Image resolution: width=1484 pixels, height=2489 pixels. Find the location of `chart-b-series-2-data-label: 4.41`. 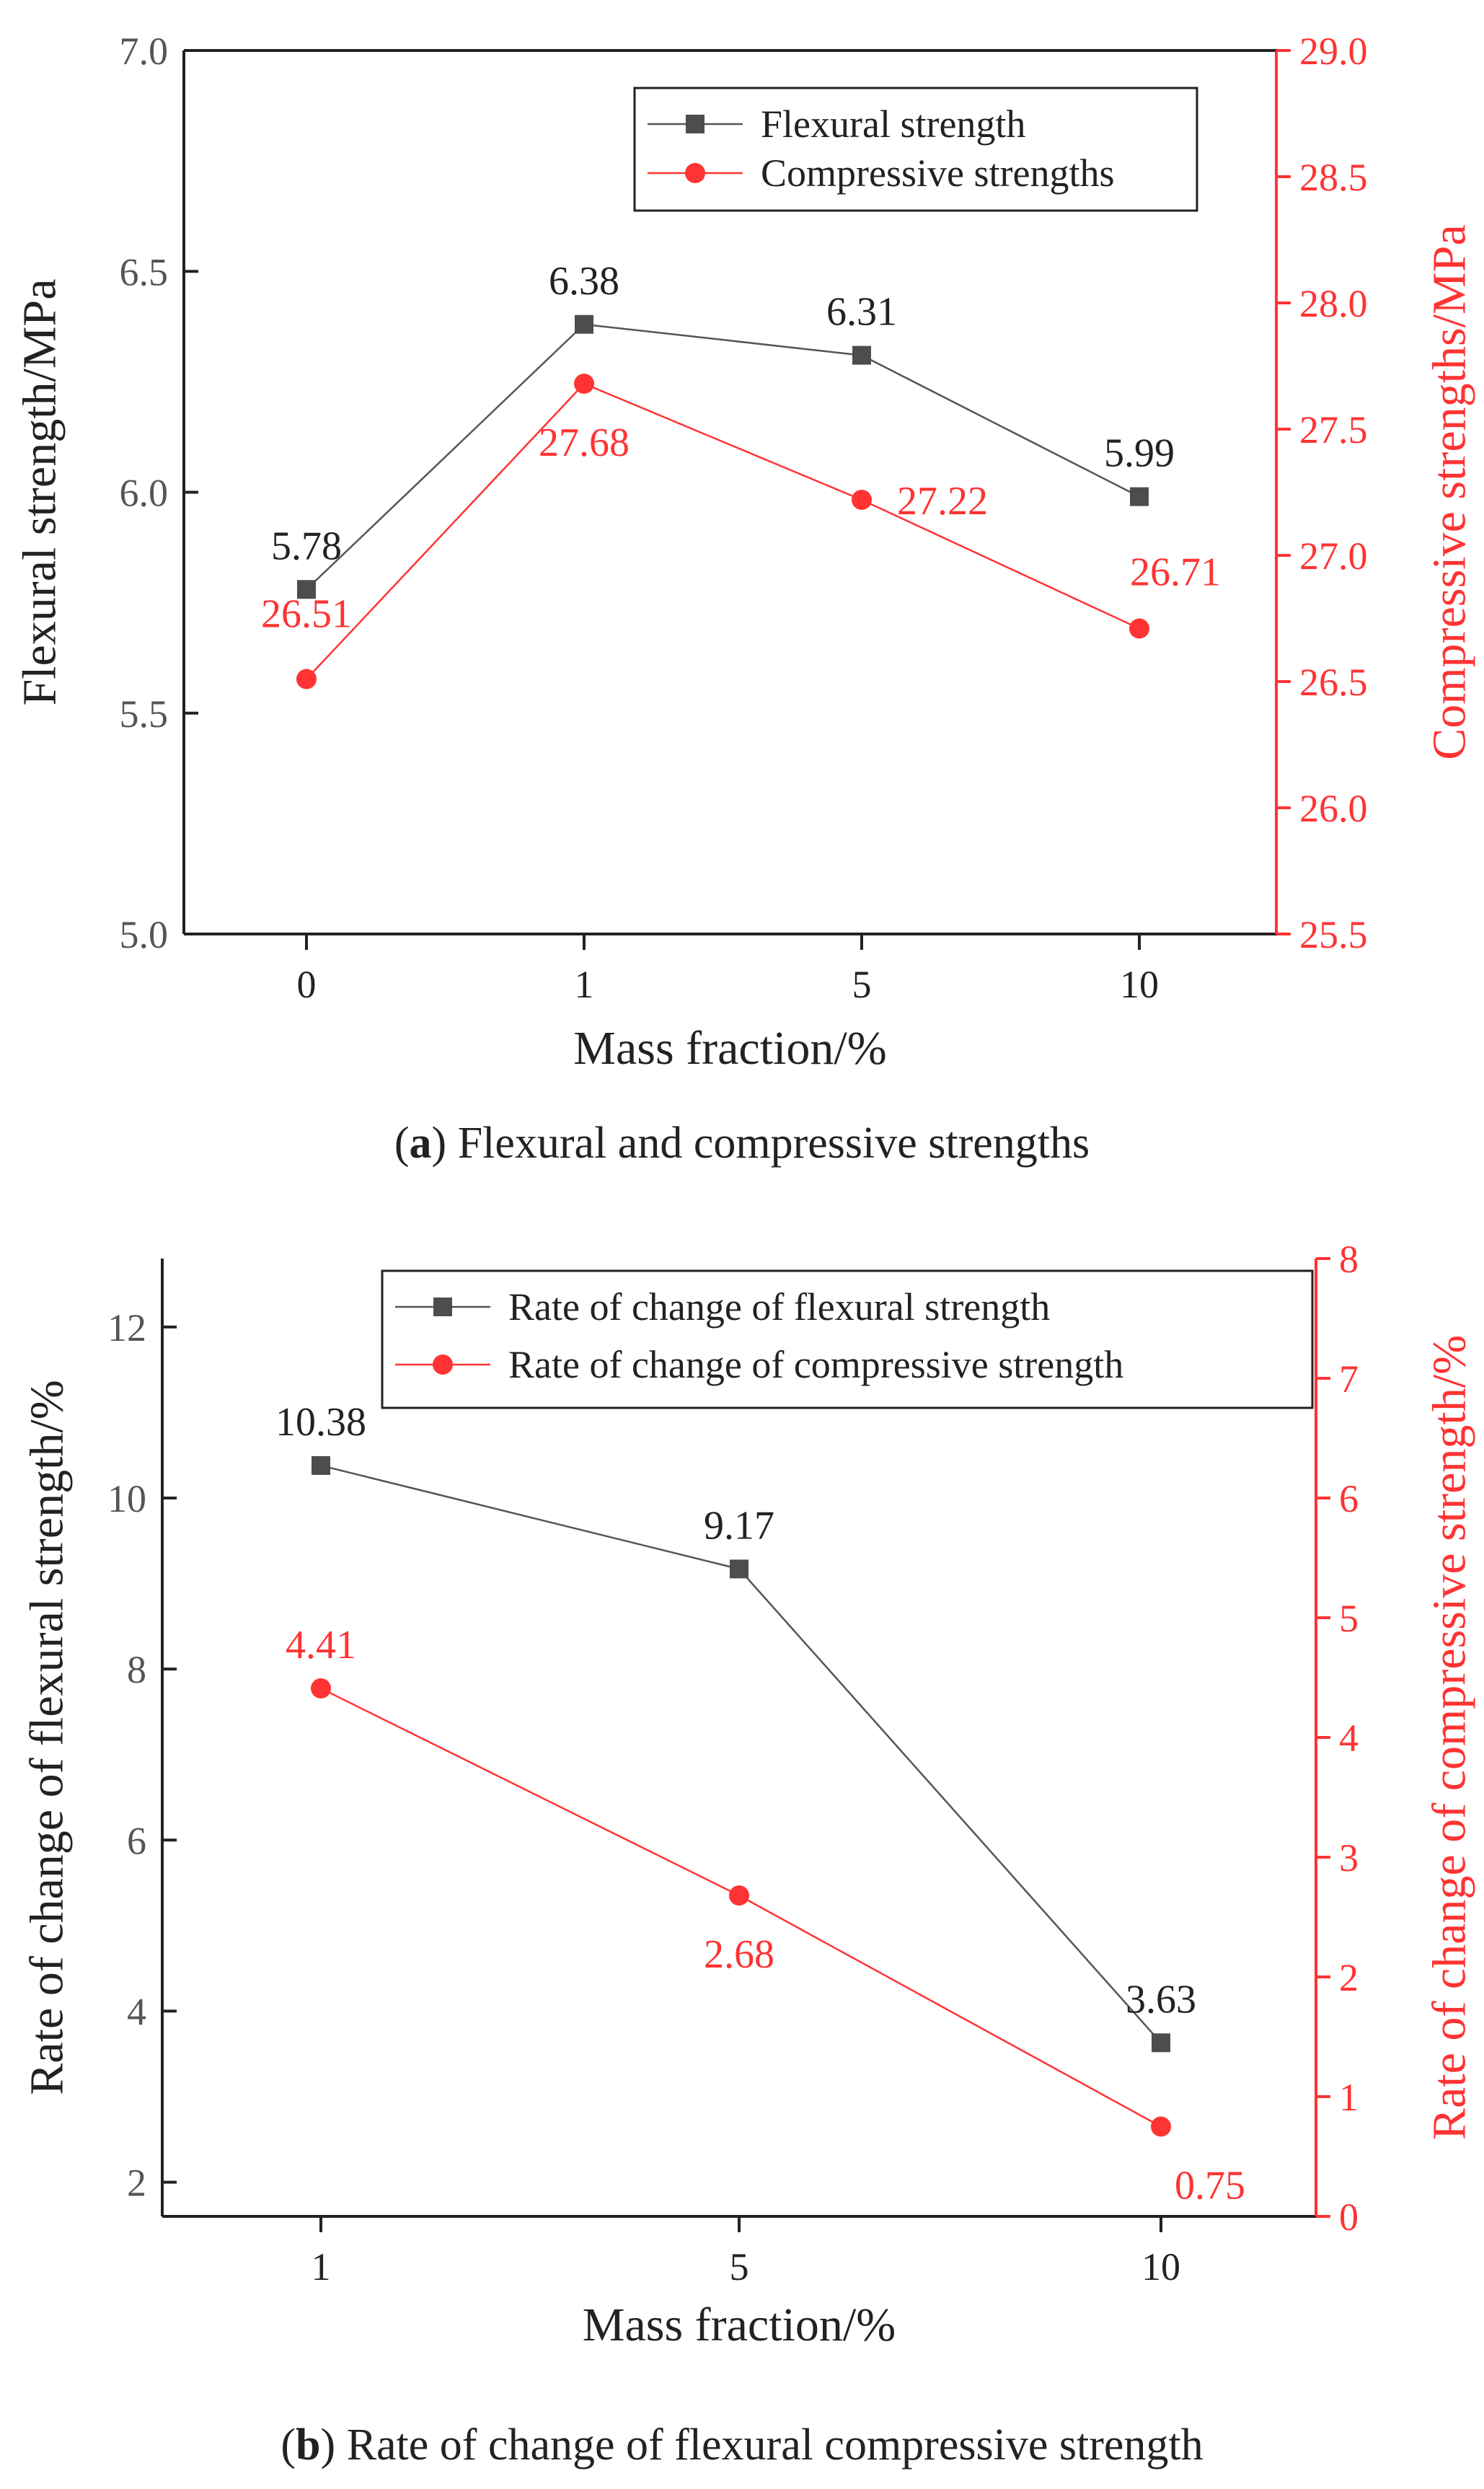

chart-b-series-2-data-label: 4.41 is located at coordinates (321, 1645).